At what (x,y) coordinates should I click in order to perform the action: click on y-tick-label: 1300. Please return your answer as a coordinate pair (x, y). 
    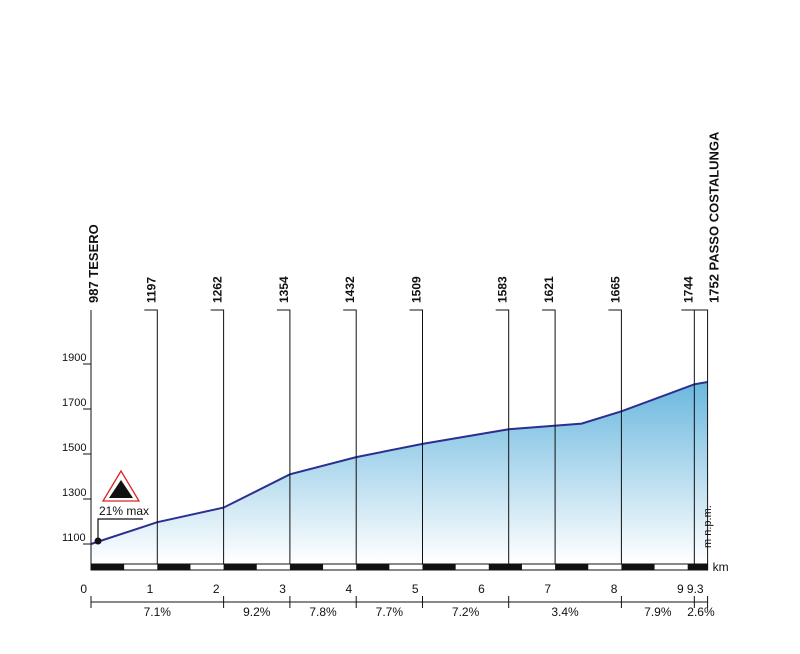
    Looking at the image, I should click on (74, 493).